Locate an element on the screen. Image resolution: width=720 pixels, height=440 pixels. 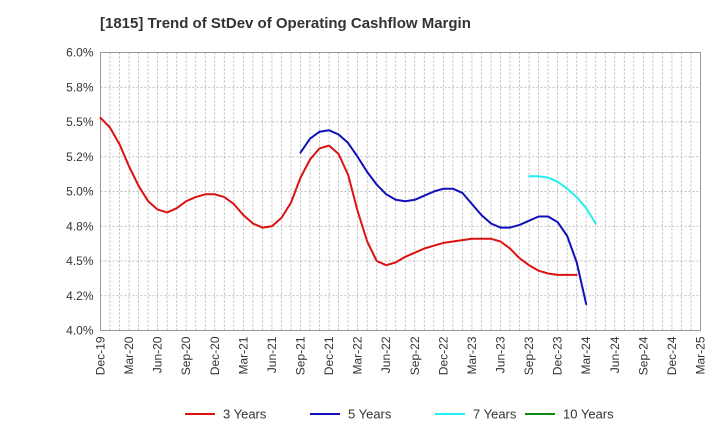
y-tick-label: 5.0% is located at coordinates (80, 192).